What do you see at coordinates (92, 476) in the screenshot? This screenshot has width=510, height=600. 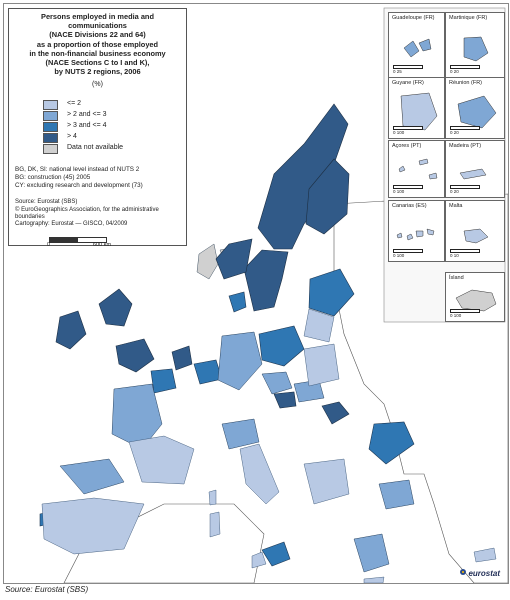 I see `region-spain-north` at bounding box center [92, 476].